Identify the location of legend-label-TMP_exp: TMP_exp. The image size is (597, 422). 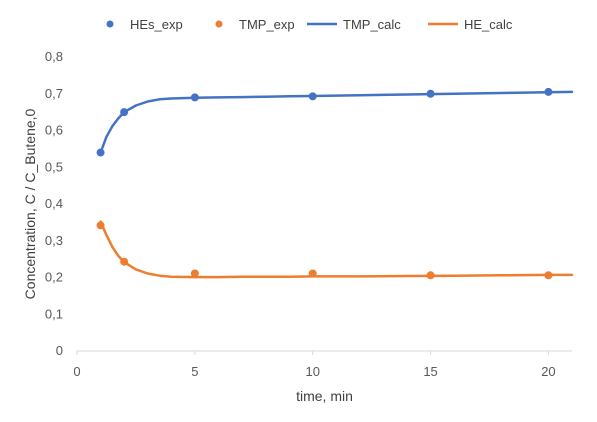
(267, 24).